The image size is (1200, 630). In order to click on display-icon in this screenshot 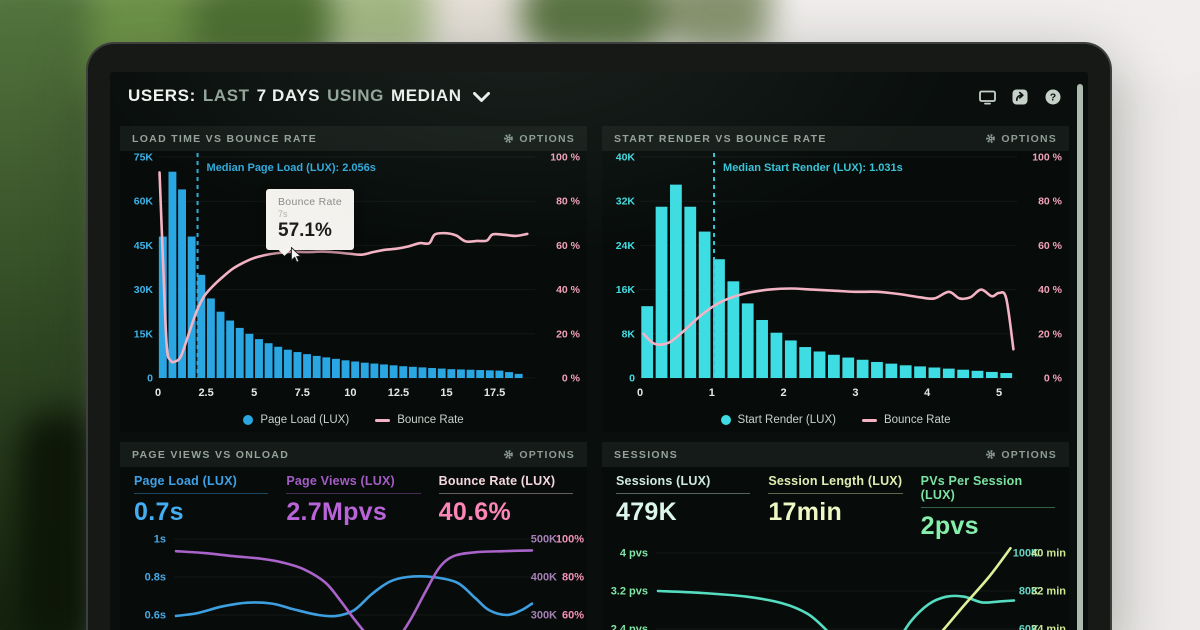, I will do `click(987, 97)`.